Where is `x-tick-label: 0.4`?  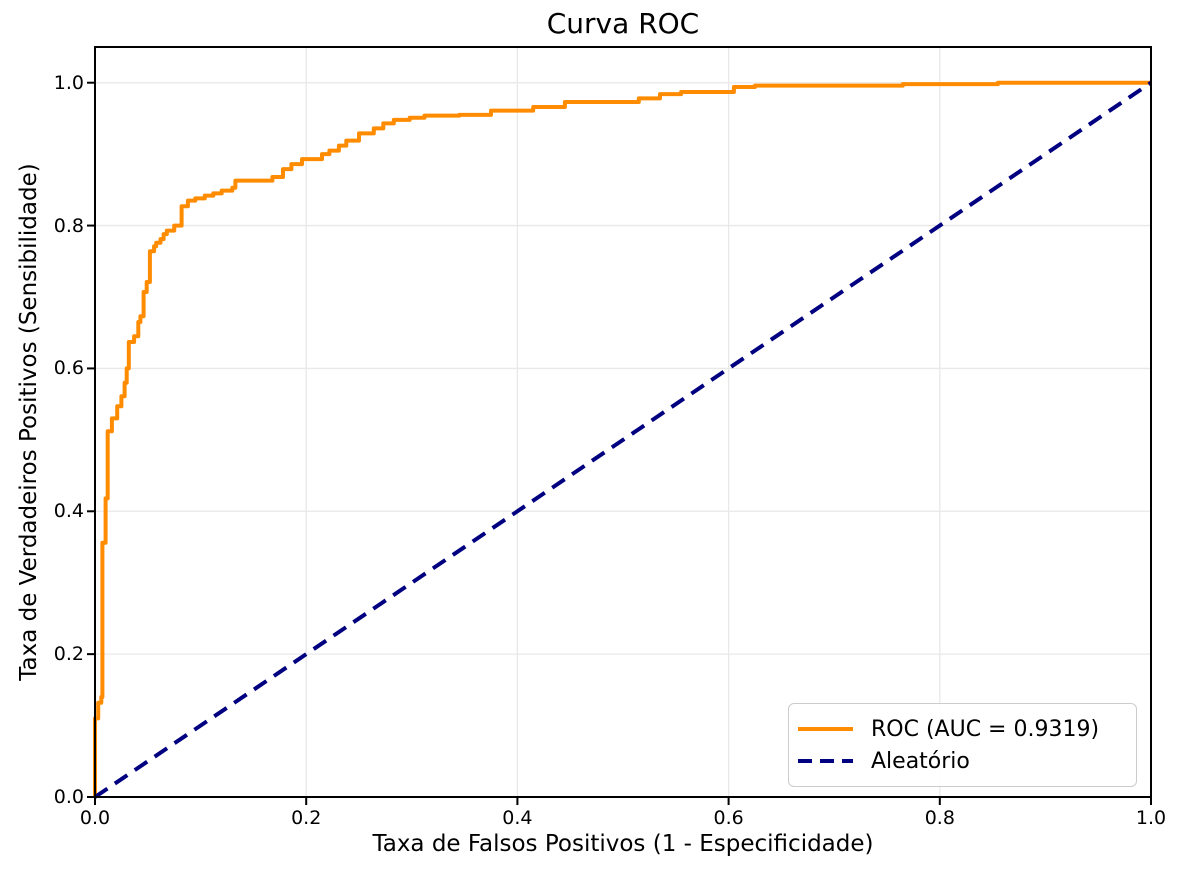
x-tick-label: 0.4 is located at coordinates (517, 818).